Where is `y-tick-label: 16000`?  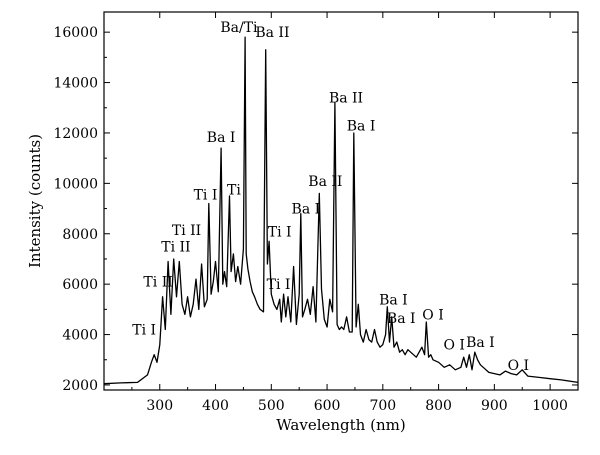
y-tick-label: 16000 is located at coordinates (75, 33).